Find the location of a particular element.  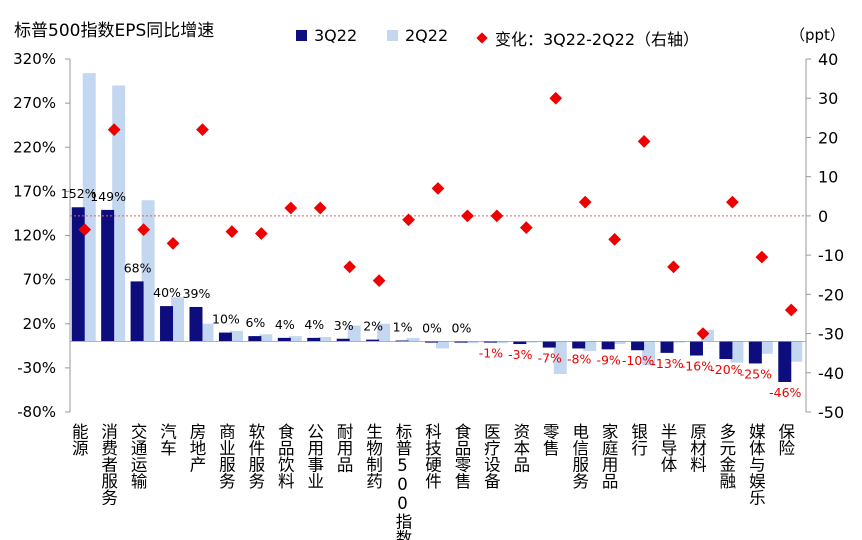

chart-title: 标普500指数EPS同比增速 is located at coordinates (114, 31).